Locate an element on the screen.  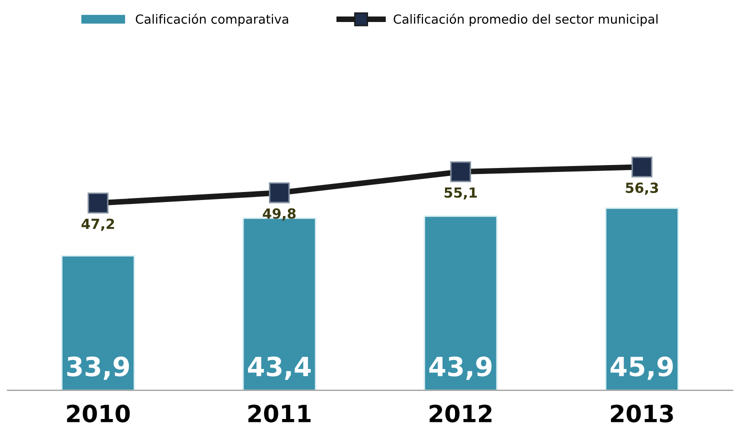
x-tick-label: 2012 is located at coordinates (461, 413).